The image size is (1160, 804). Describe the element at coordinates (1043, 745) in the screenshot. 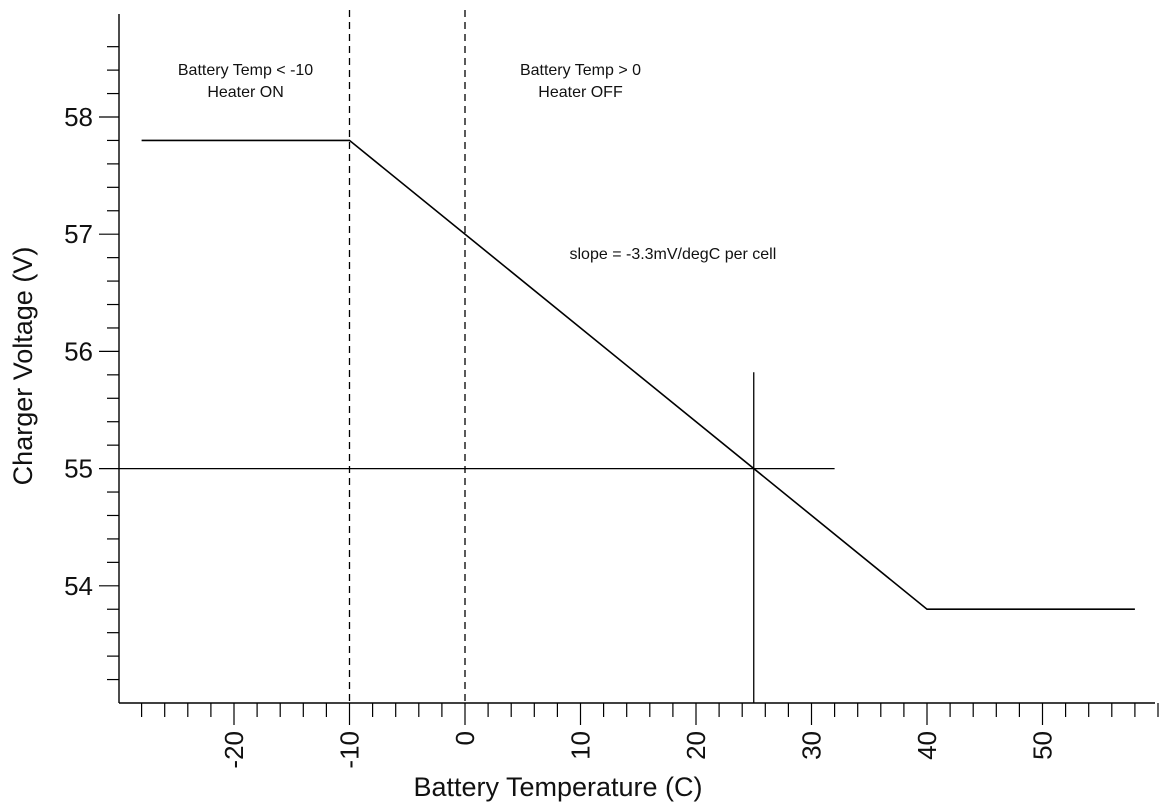

I see `x-tick-label: 50` at that location.